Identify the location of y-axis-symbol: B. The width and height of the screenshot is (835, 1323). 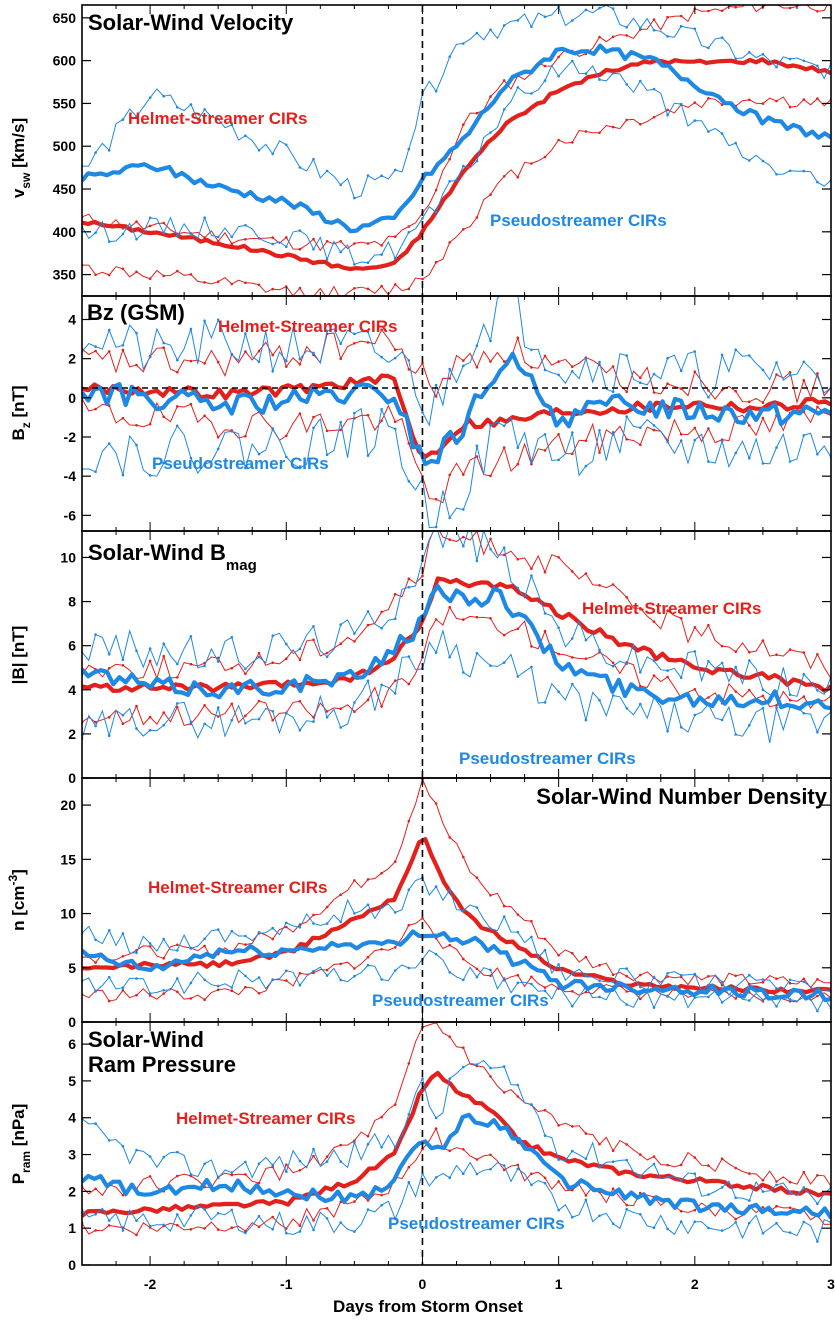
(18, 434).